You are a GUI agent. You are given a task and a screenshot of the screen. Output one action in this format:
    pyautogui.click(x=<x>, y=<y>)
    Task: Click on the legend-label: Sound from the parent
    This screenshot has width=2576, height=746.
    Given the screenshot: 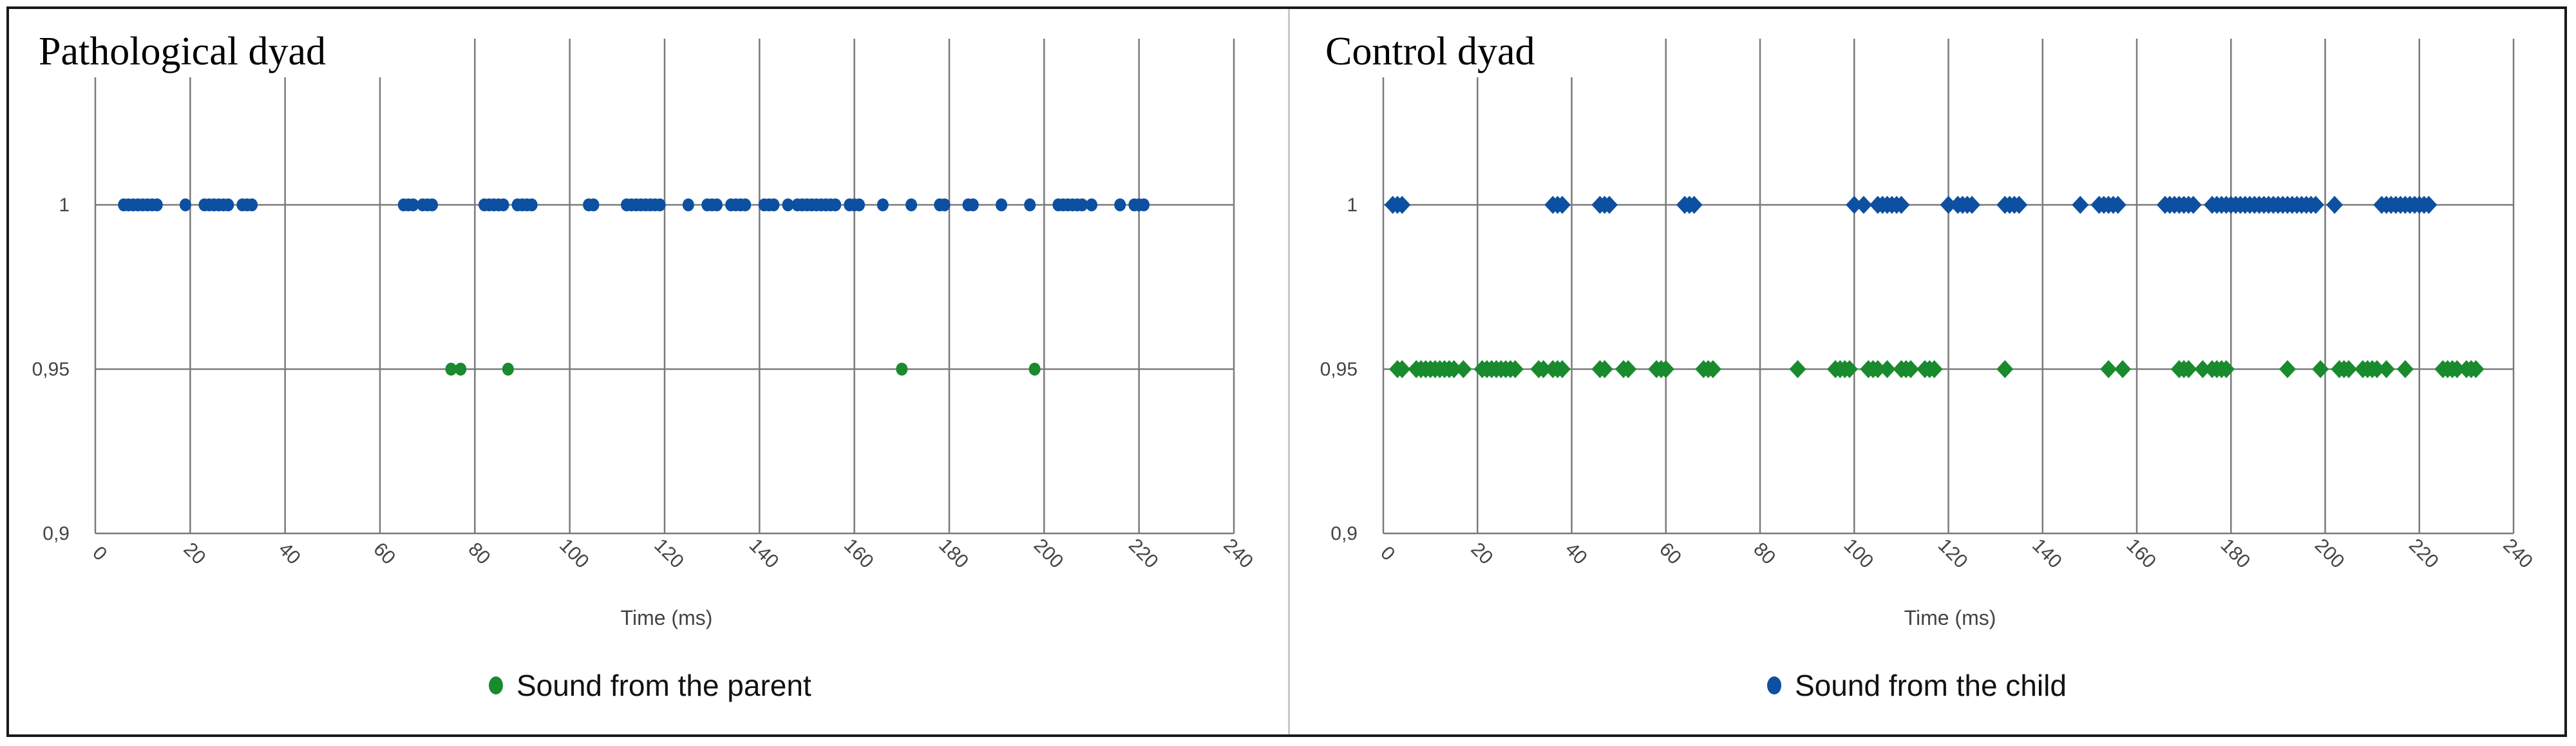 What is the action you would take?
    pyautogui.click(x=663, y=685)
    